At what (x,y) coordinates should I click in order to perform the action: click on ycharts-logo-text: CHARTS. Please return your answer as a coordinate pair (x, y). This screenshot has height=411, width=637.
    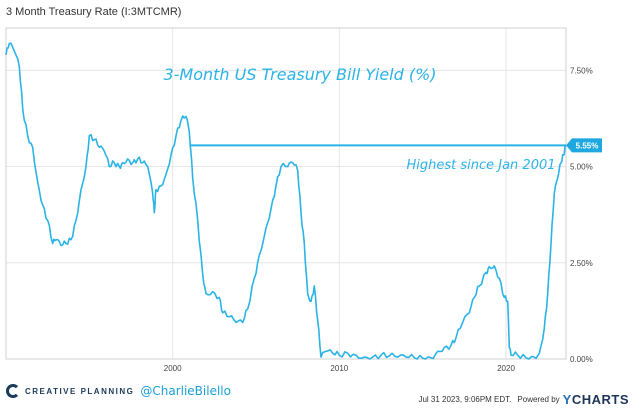
    Looking at the image, I should click on (600, 399).